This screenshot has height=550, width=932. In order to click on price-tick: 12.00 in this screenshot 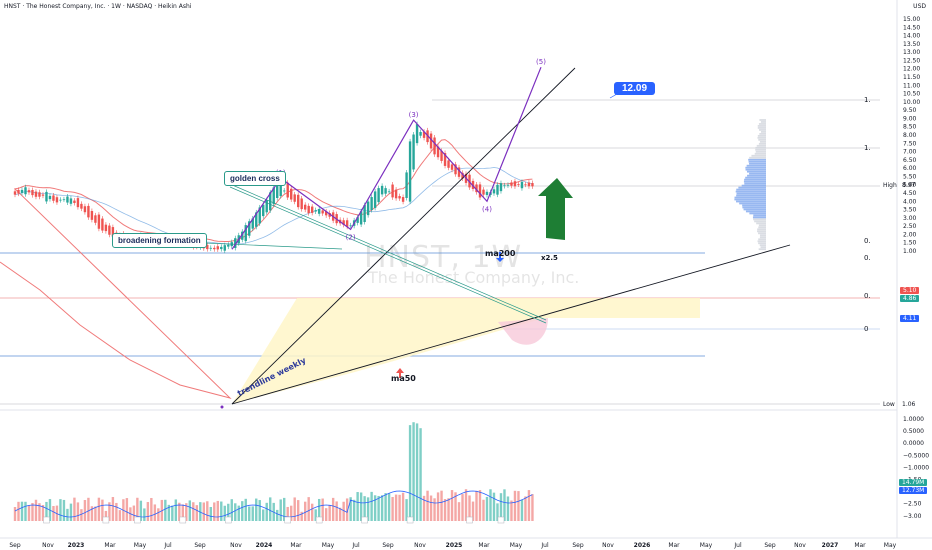, I will do `click(911, 69)`.